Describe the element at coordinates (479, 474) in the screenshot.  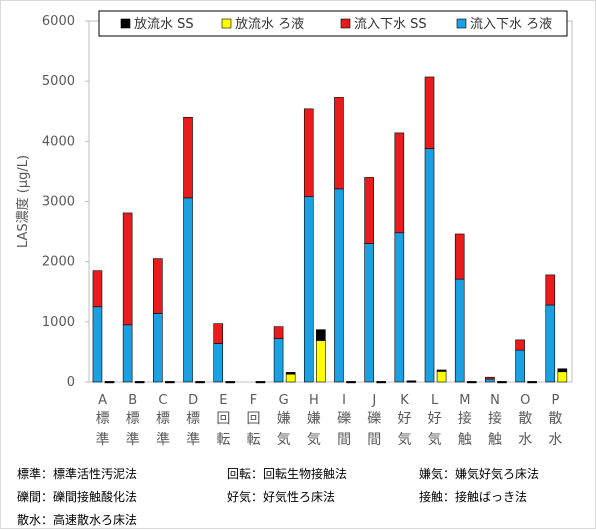
I see `note-anaerobic: 嫌気：嫌気好気ろ床法` at that location.